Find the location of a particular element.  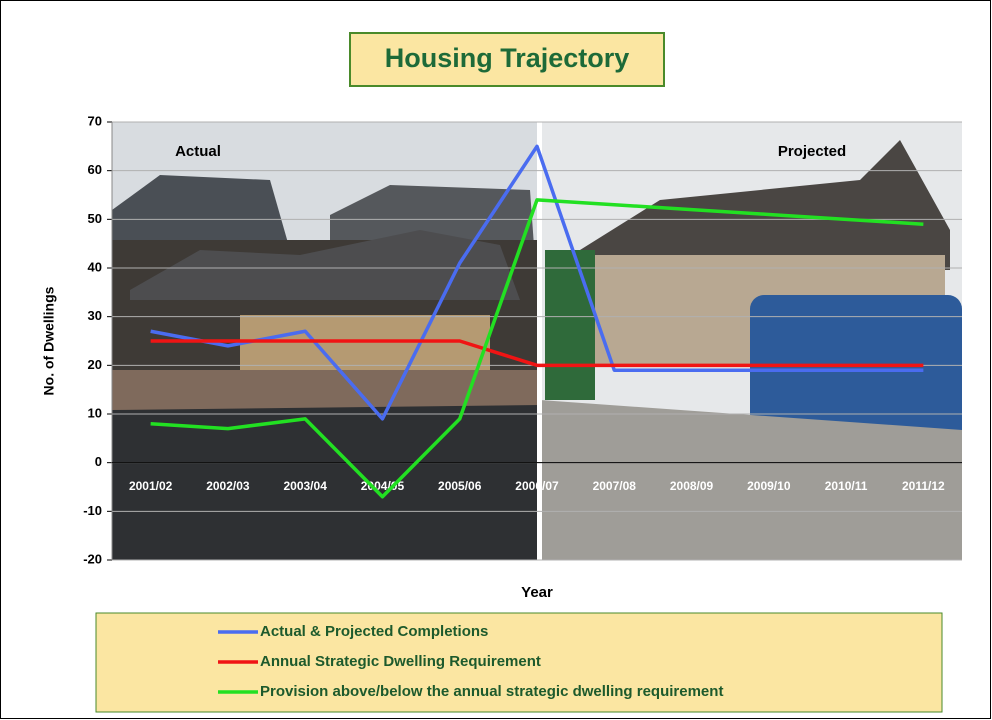

y-tick-label: 60 is located at coordinates (95, 169).